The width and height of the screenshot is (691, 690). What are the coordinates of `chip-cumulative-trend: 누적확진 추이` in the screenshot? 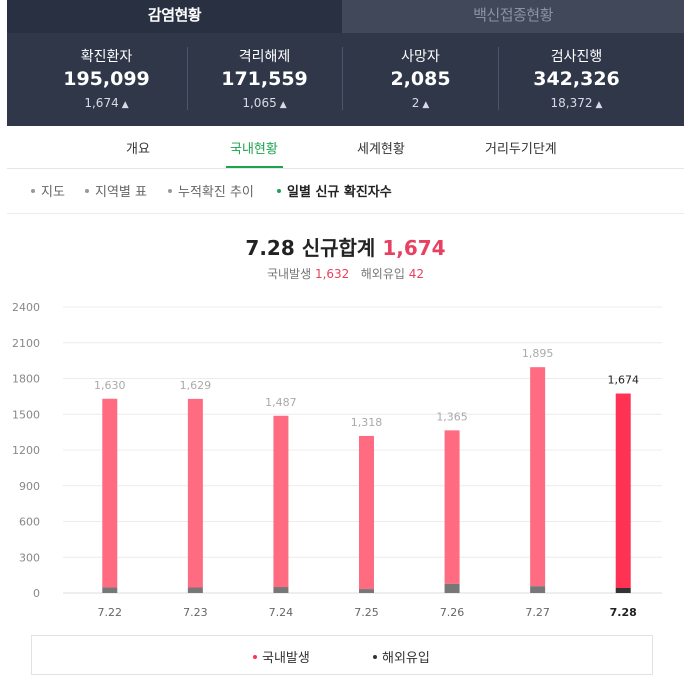 It's located at (211, 190).